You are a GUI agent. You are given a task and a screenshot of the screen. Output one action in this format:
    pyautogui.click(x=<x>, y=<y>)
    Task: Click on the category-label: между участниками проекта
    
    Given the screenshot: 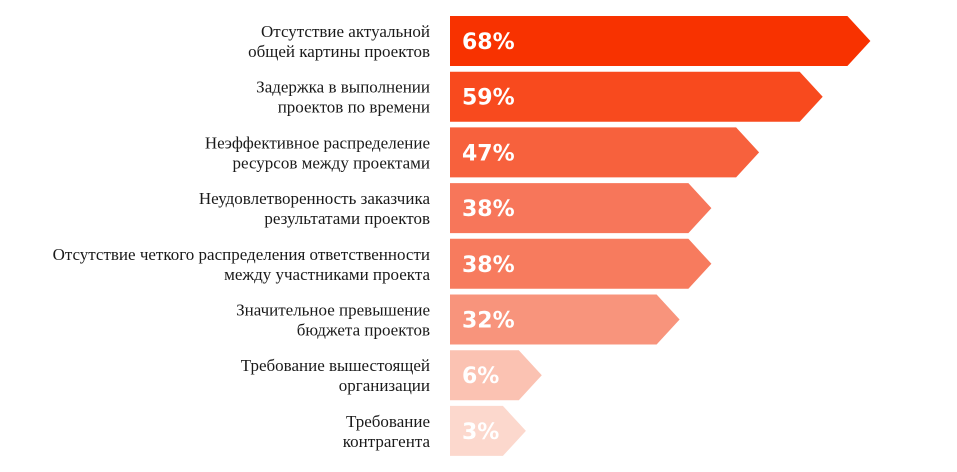 What is the action you would take?
    pyautogui.click(x=327, y=274)
    